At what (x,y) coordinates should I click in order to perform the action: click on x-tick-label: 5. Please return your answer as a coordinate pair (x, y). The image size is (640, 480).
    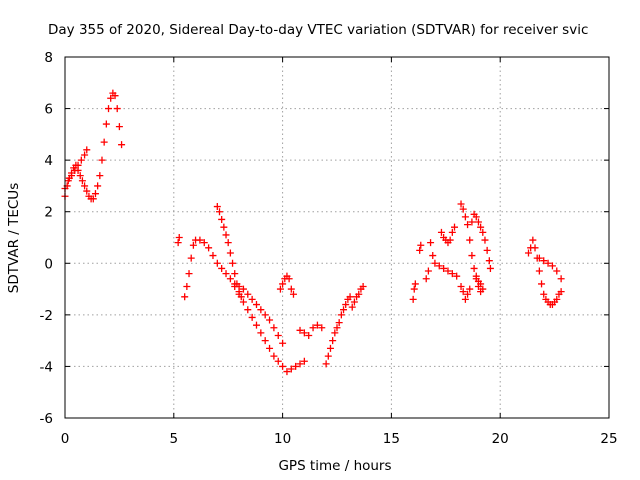
    Looking at the image, I should click on (174, 439).